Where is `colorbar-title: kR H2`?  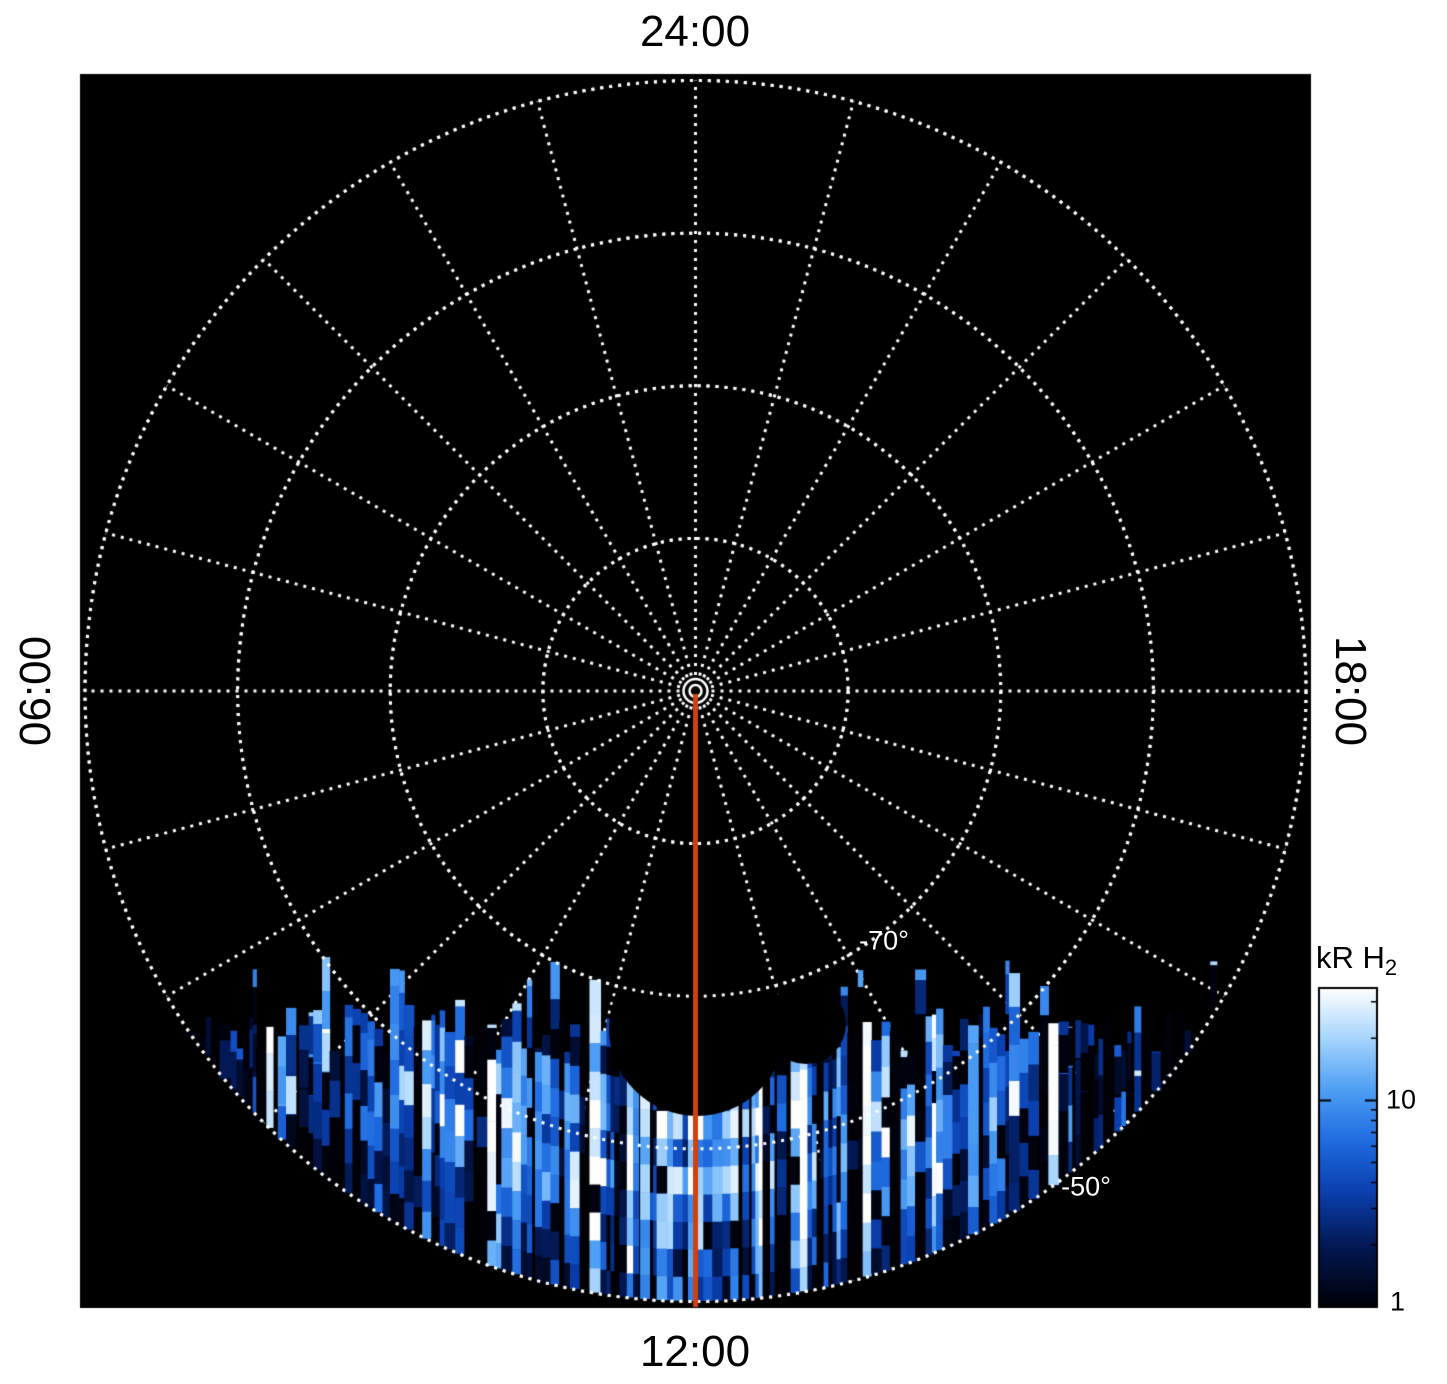
colorbar-title: kR H2 is located at coordinates (1356, 960).